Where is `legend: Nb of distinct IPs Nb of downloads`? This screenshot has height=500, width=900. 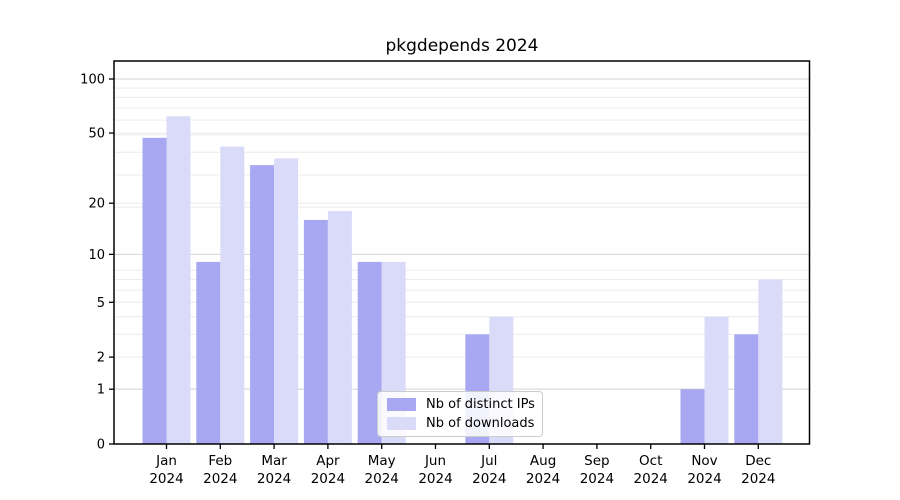
legend: Nb of distinct IPs Nb of downloads is located at coordinates (460, 414).